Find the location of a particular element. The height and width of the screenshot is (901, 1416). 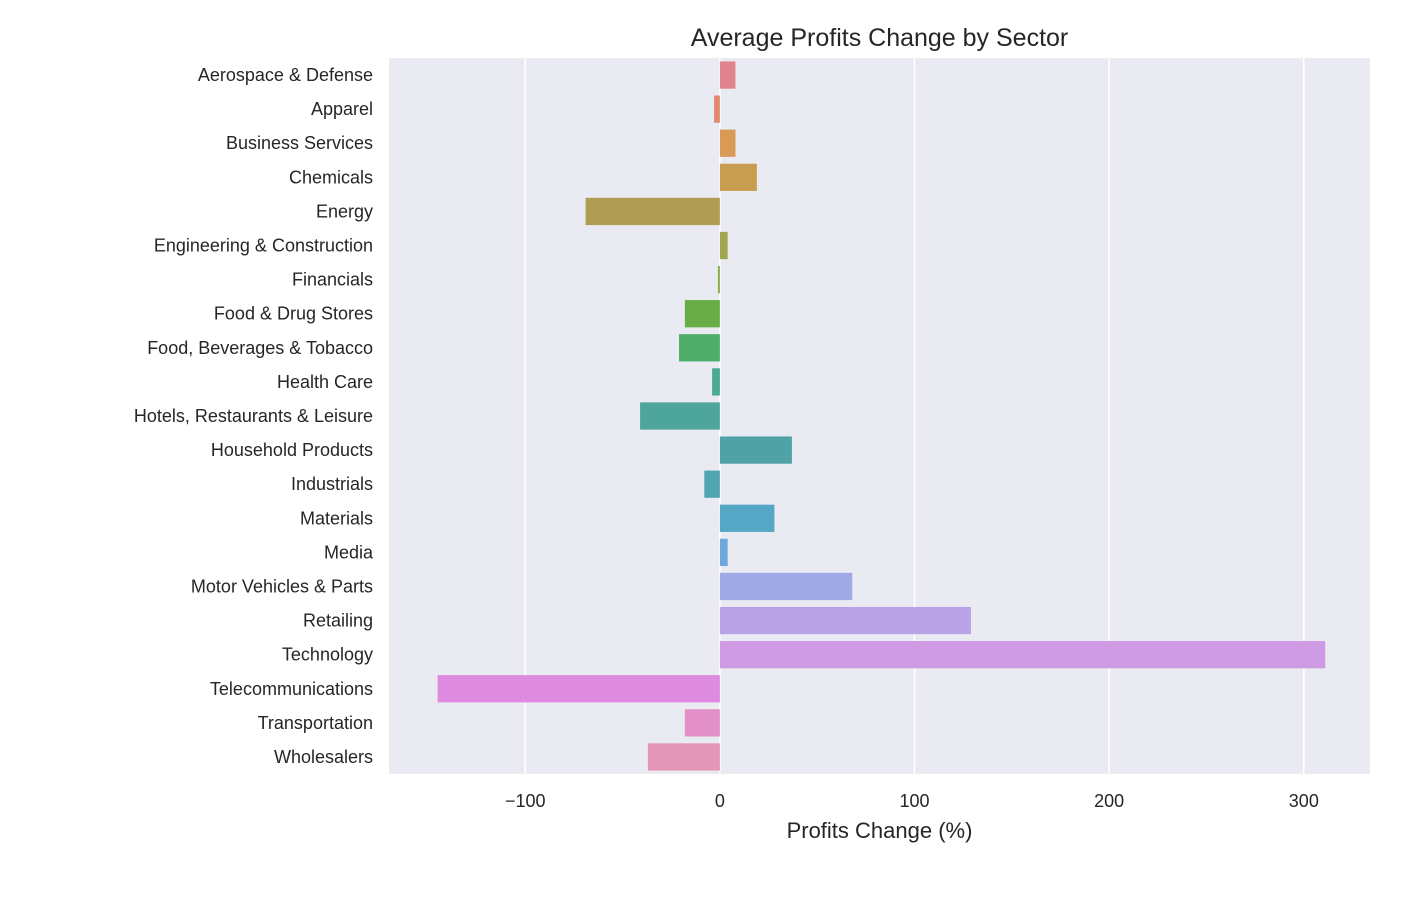

x-tick-label: 200 is located at coordinates (1109, 801).